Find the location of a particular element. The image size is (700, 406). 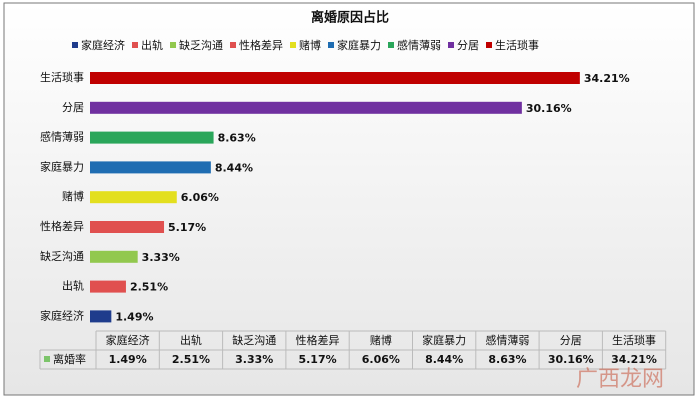

y-tick-label: 性格差异 is located at coordinates (62, 226).